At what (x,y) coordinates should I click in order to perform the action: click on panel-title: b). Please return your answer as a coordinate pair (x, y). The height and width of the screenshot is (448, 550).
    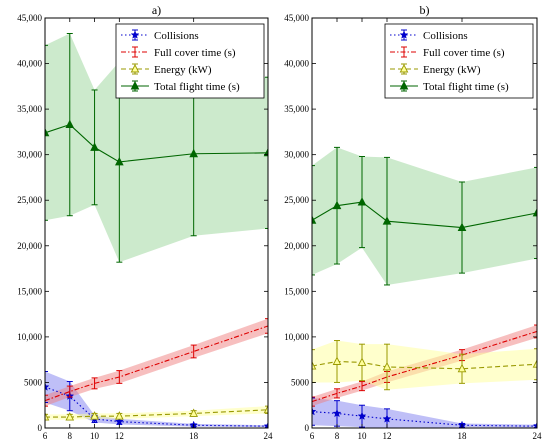
    Looking at the image, I should click on (425, 10).